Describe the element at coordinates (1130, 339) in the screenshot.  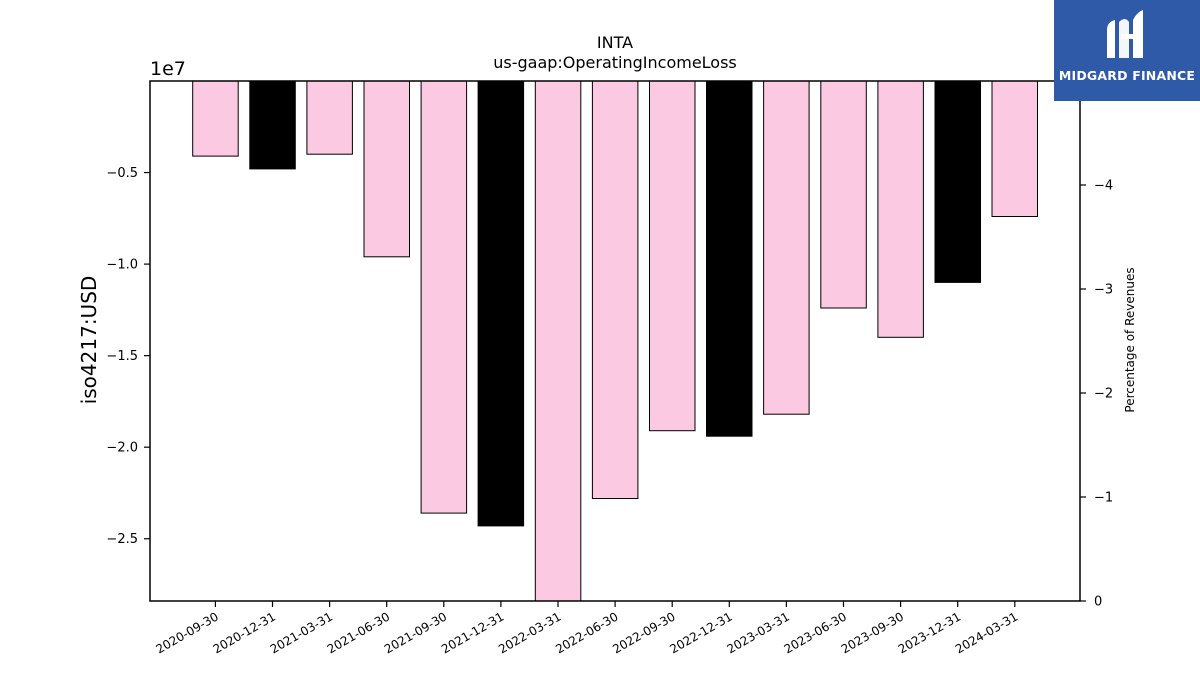
I see `y2-axis-label: Percentage of Revenues` at that location.